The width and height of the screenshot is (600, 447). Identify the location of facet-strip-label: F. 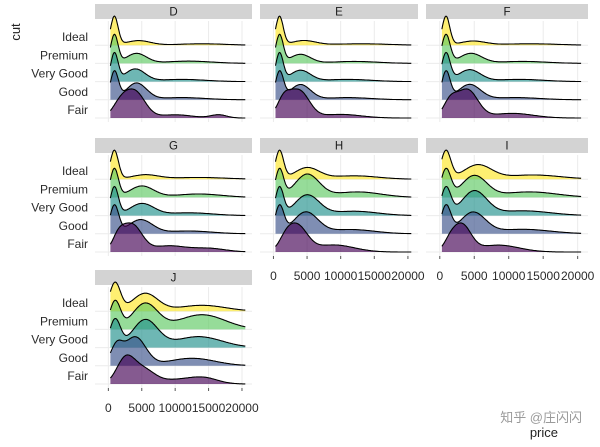
(506, 13).